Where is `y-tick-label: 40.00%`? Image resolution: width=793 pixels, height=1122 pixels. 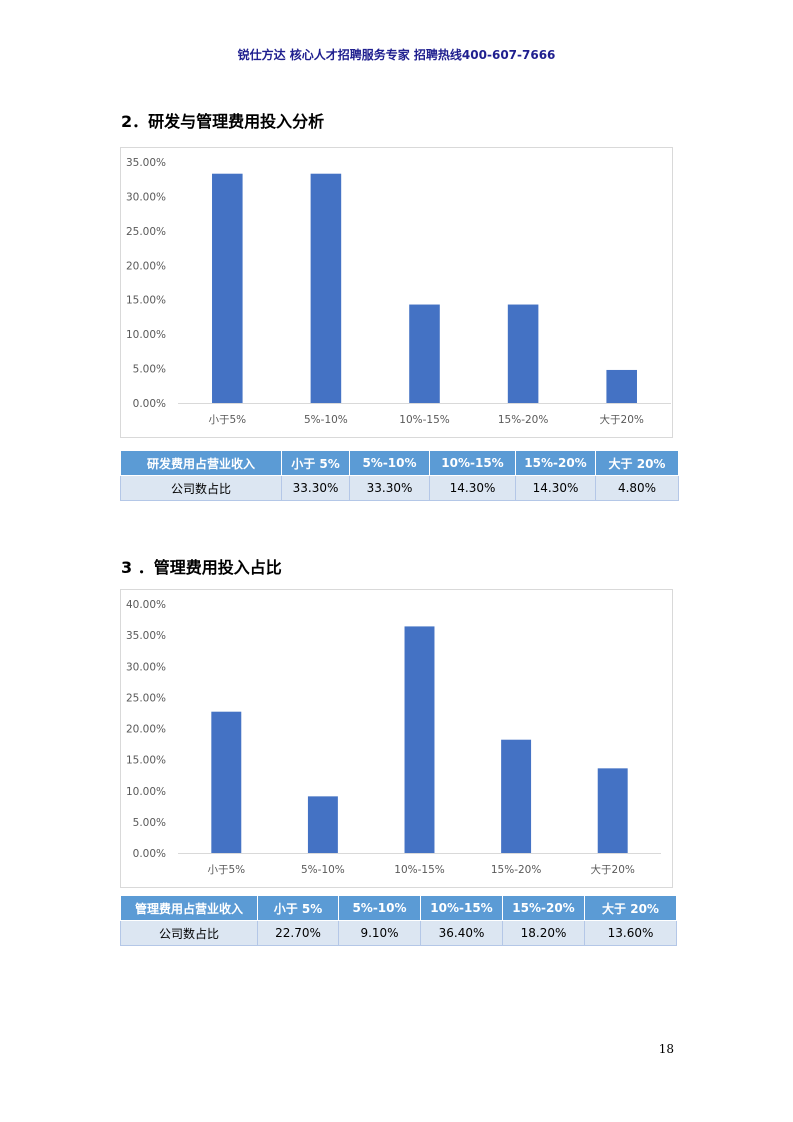 y-tick-label: 40.00% is located at coordinates (146, 605).